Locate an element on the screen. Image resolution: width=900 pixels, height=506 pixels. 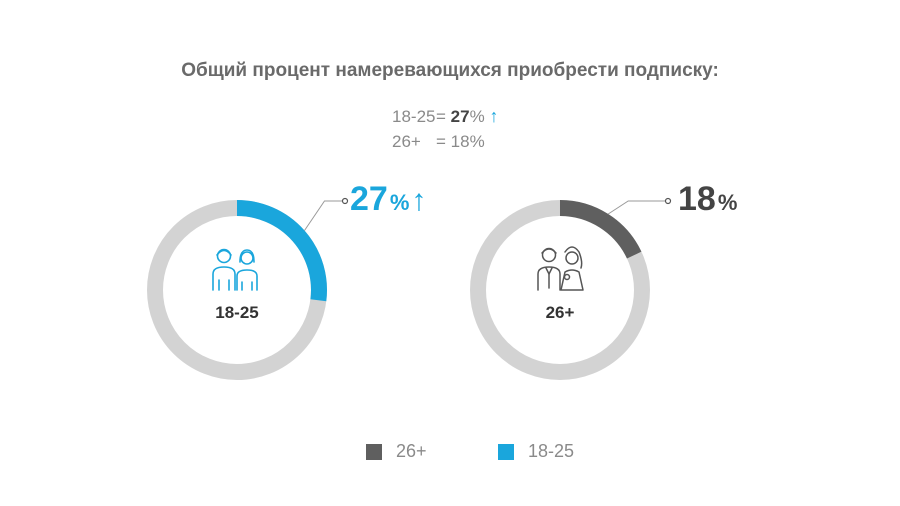
summary-label: 18-25 is located at coordinates (414, 116).